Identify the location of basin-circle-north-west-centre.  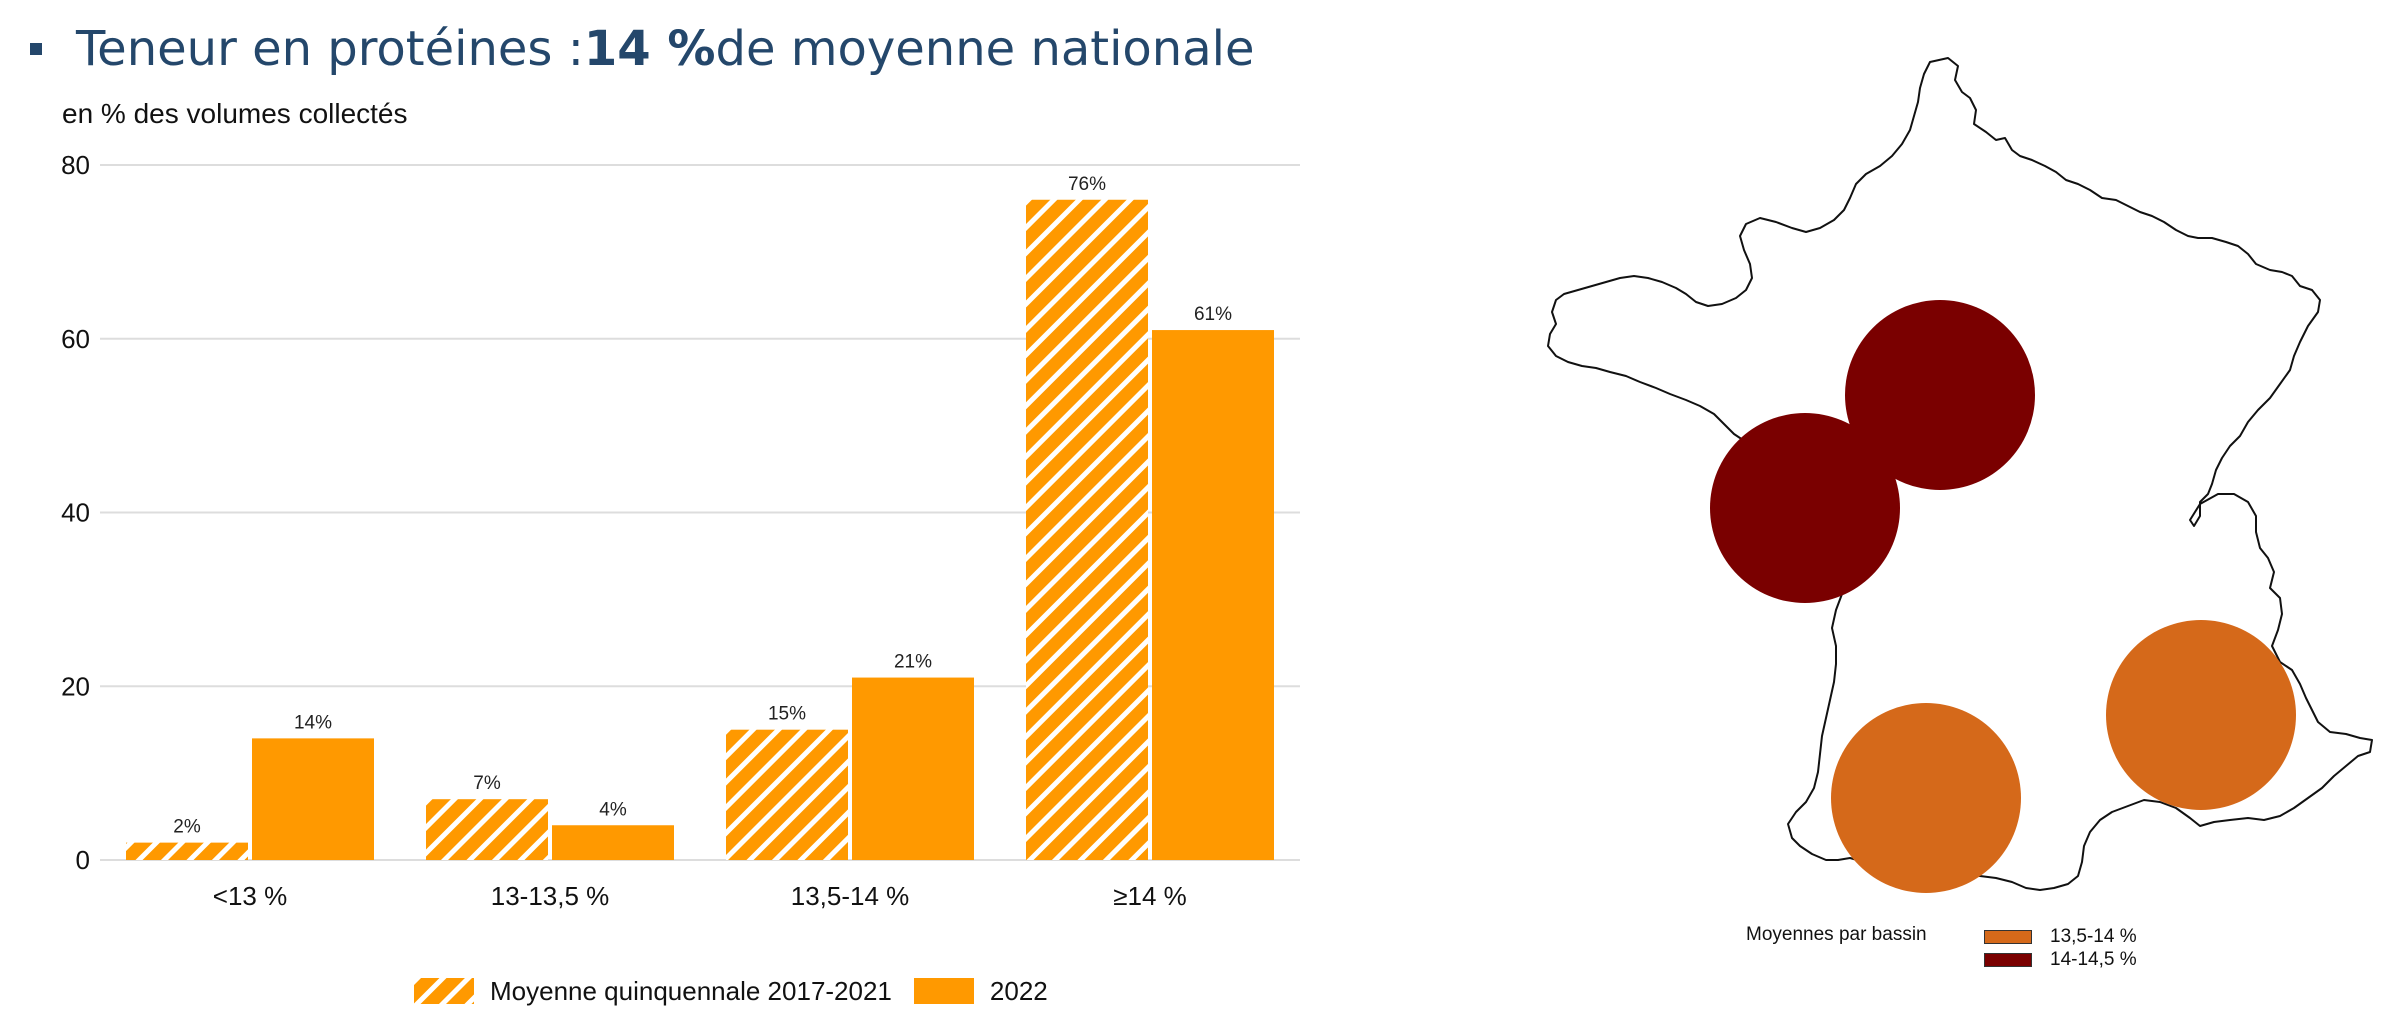
(1940, 395).